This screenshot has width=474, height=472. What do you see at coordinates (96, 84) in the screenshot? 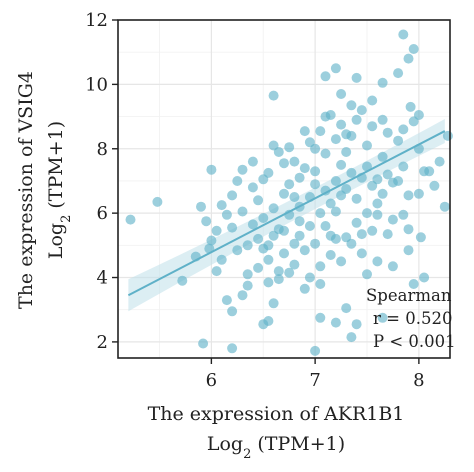
I see `y-tick-label: 10` at bounding box center [96, 84].